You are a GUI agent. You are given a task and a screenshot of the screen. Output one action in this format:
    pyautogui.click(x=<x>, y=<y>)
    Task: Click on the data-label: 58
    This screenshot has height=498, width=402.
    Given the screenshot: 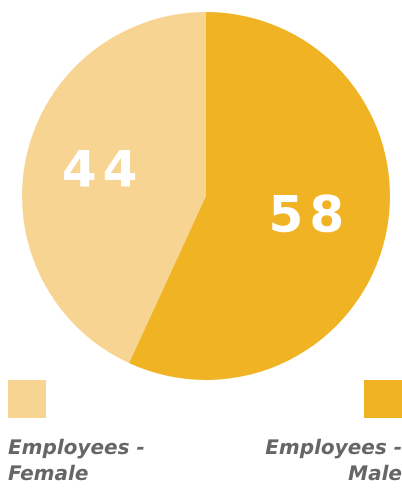 What is the action you would take?
    pyautogui.click(x=309, y=215)
    